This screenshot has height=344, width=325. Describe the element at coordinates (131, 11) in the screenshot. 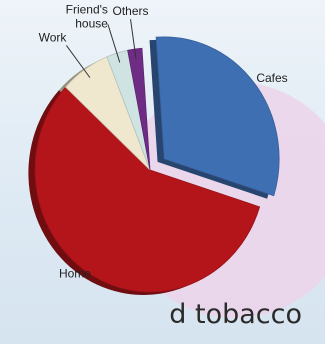

I see `slice-label-others: Others` at that location.